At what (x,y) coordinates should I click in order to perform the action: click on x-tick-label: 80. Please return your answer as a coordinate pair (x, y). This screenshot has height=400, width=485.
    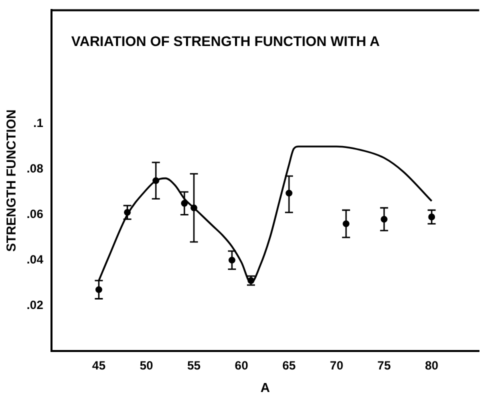
    Looking at the image, I should click on (431, 365).